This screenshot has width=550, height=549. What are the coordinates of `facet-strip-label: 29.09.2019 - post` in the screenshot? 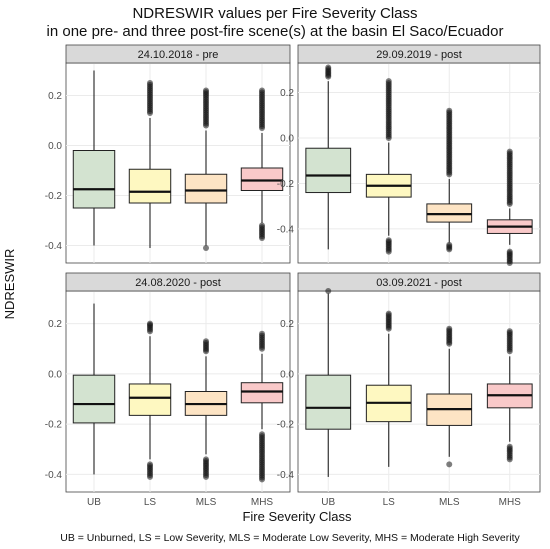 It's located at (419, 55).